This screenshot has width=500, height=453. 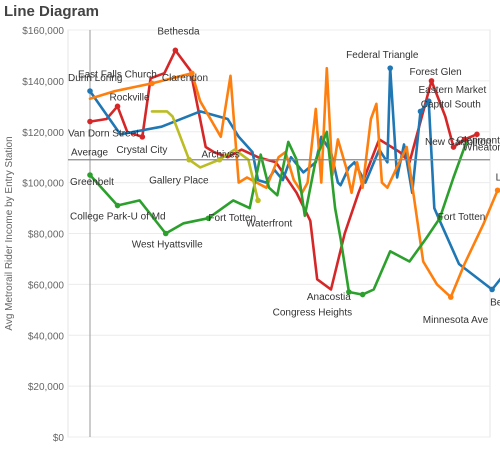 I want to click on y-tick-label: $140,000, so click(x=43, y=82).